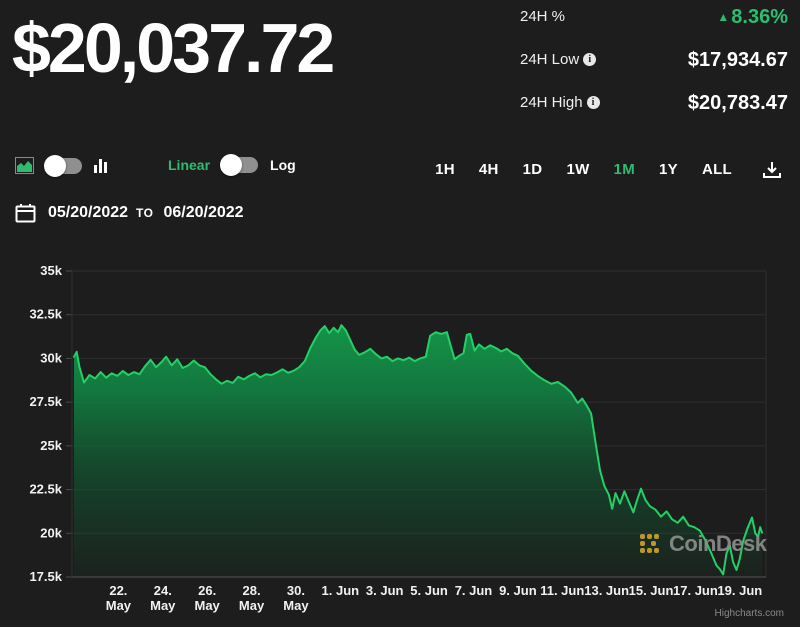 This screenshot has height=627, width=800. What do you see at coordinates (606, 590) in the screenshot?
I see `x-axis-label: 13. Jun` at bounding box center [606, 590].